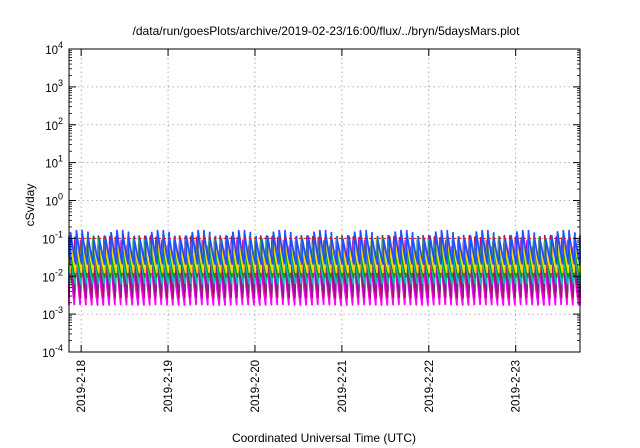 The image size is (640, 448). I want to click on y-tick-label: 10⁰, so click(54, 200).